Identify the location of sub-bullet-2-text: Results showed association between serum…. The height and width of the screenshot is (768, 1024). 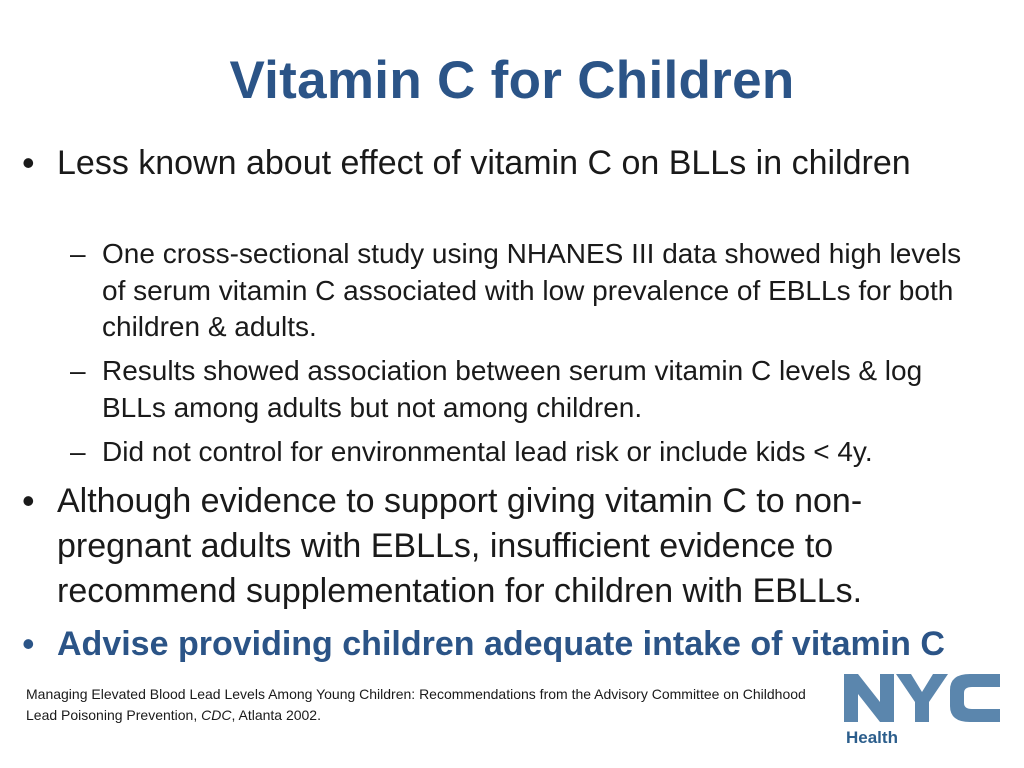
(512, 389).